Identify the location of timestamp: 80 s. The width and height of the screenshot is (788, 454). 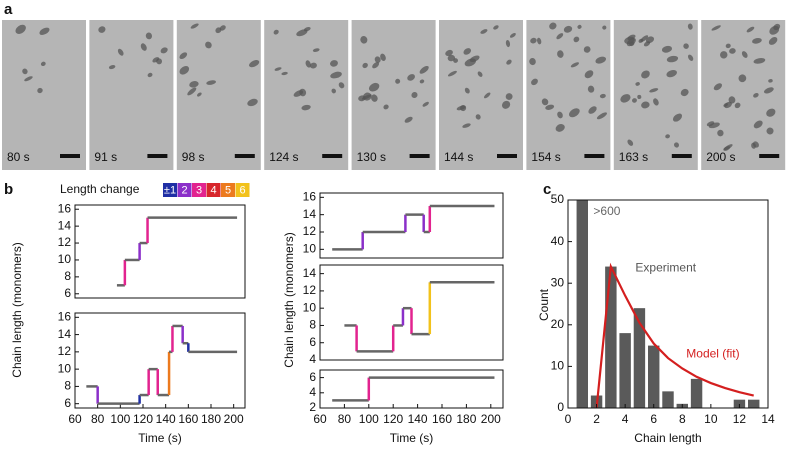
(18, 157).